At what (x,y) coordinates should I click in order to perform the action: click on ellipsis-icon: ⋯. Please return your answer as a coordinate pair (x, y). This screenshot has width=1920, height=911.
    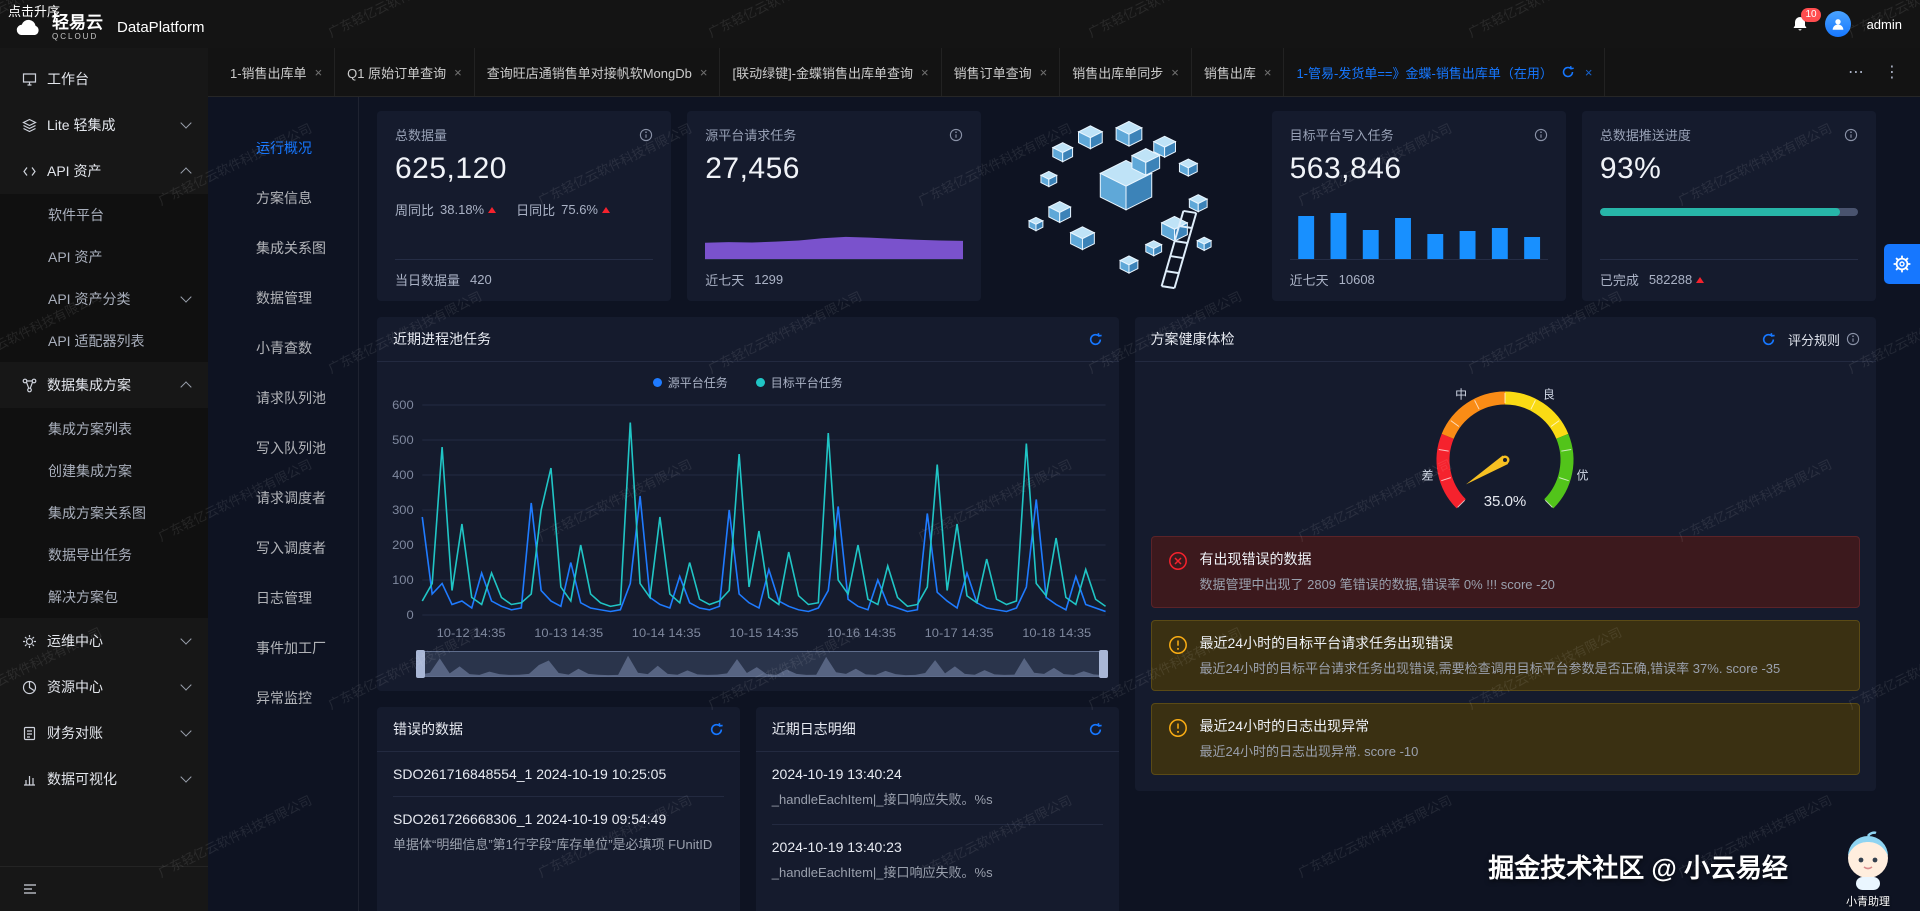
    Looking at the image, I should click on (1856, 72).